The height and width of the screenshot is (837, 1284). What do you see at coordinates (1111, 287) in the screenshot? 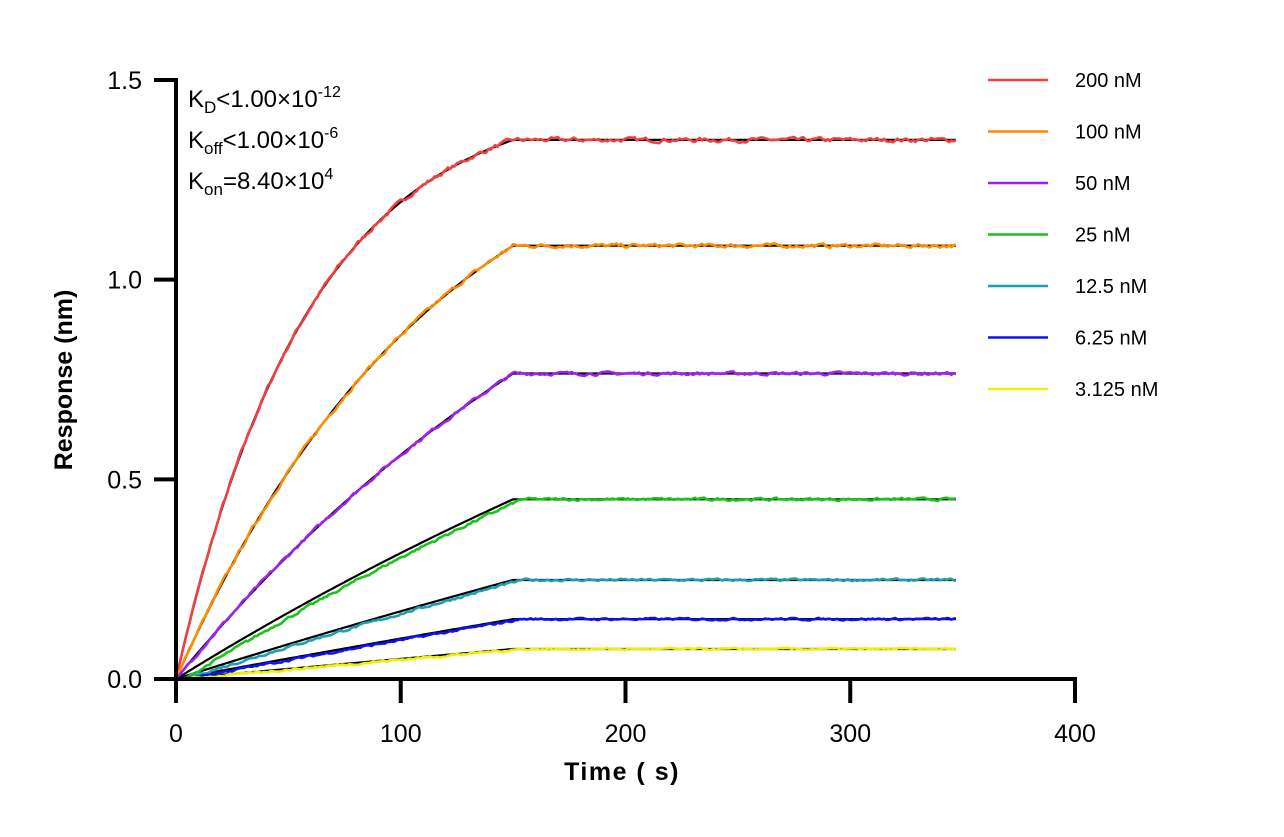
I see `legend-label: 12.5 nM` at bounding box center [1111, 287].